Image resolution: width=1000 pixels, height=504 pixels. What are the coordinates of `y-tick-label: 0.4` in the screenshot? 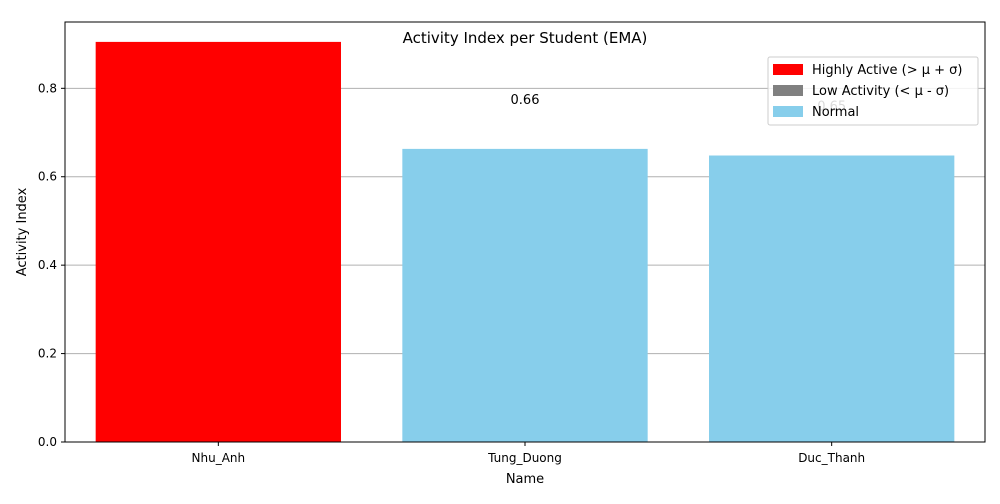 It's located at (47, 265).